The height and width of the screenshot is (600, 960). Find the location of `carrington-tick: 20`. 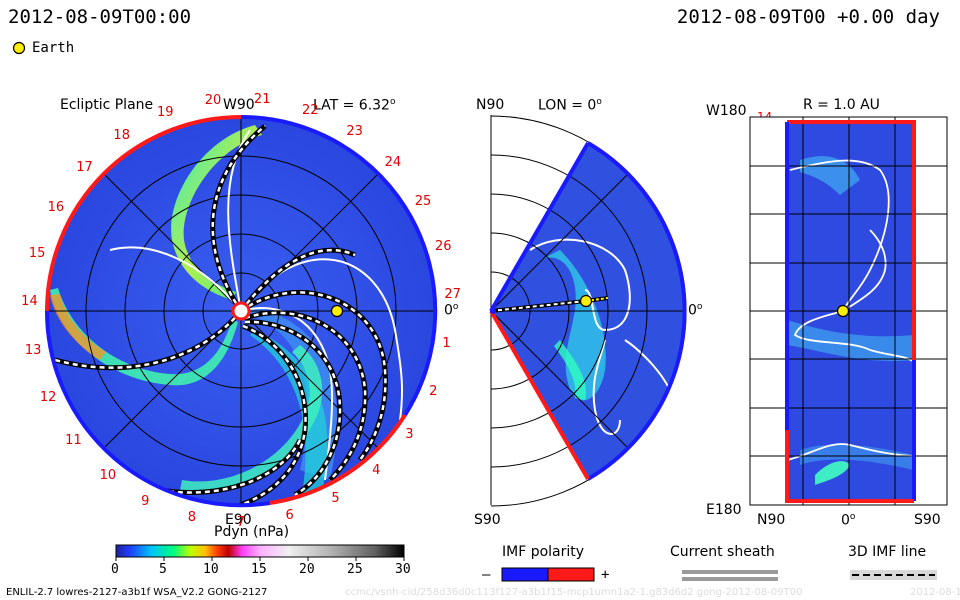

carrington-tick: 20 is located at coordinates (213, 100).